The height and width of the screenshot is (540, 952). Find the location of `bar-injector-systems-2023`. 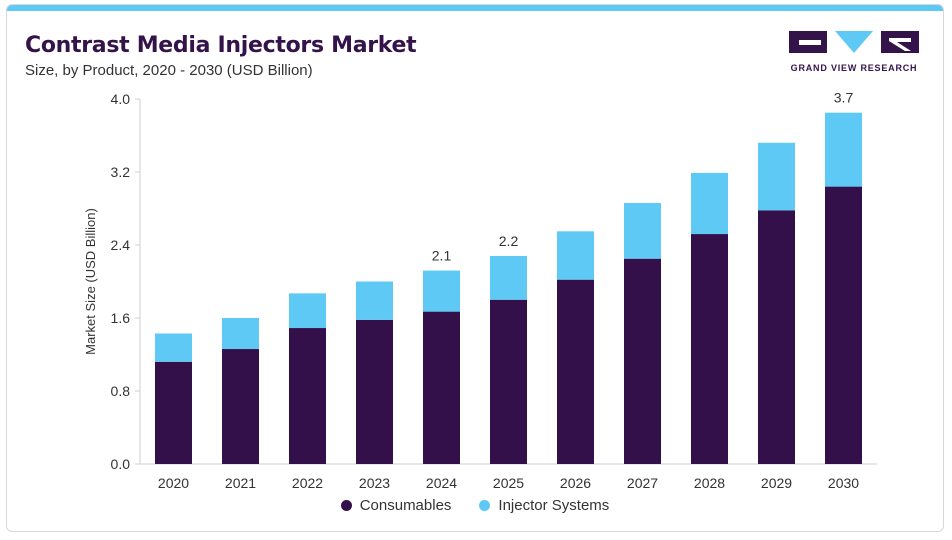

bar-injector-systems-2023 is located at coordinates (374, 300).